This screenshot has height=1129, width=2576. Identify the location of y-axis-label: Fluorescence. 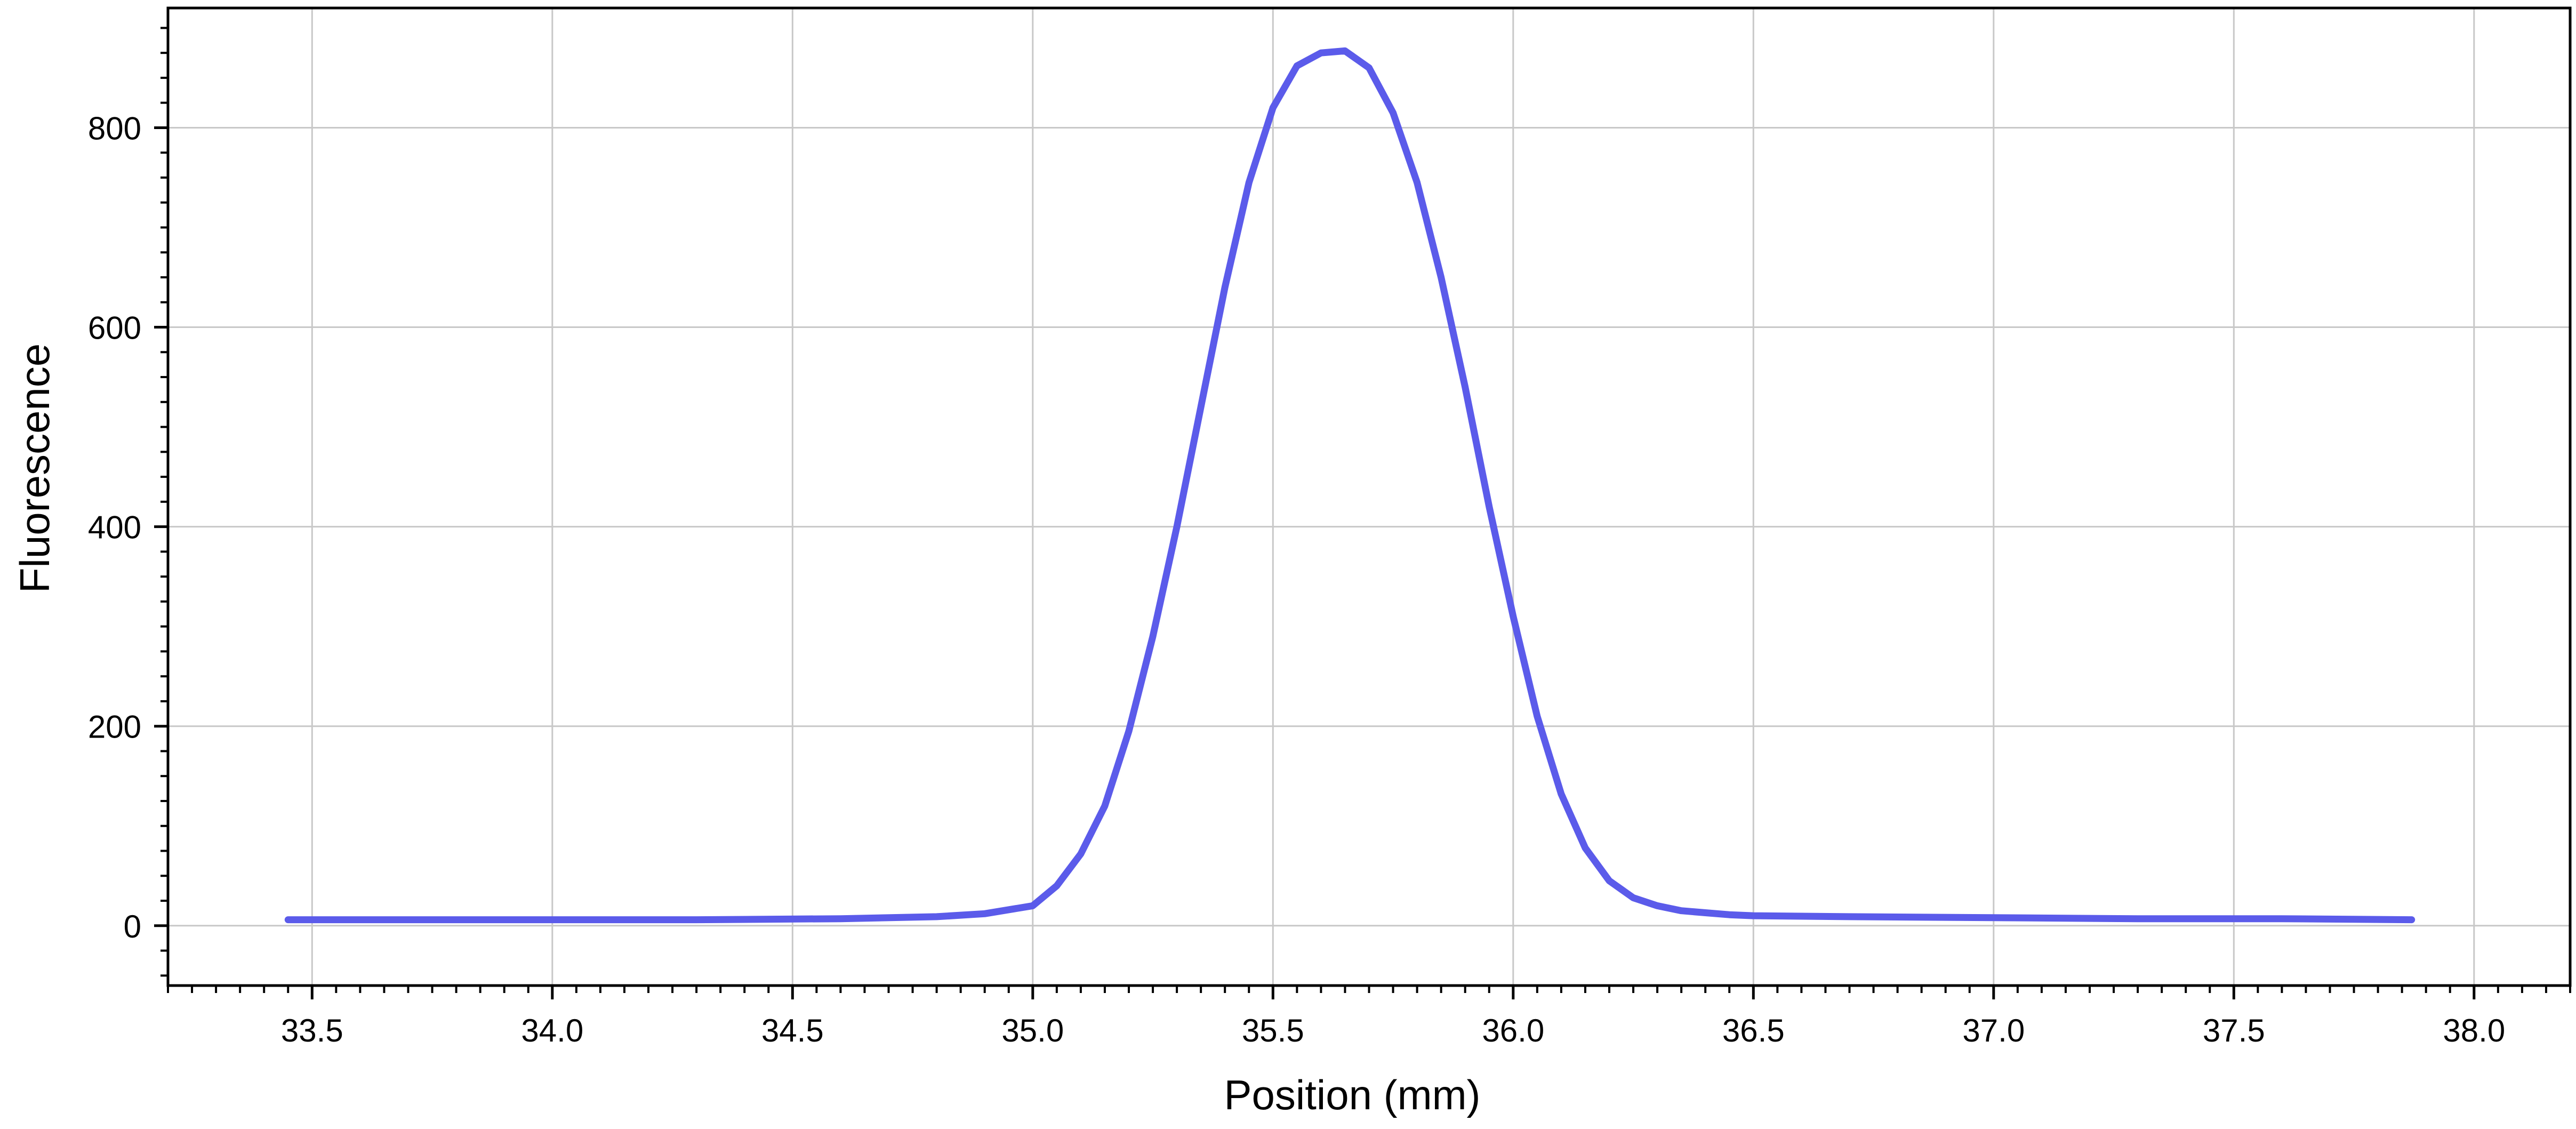
(34, 468).